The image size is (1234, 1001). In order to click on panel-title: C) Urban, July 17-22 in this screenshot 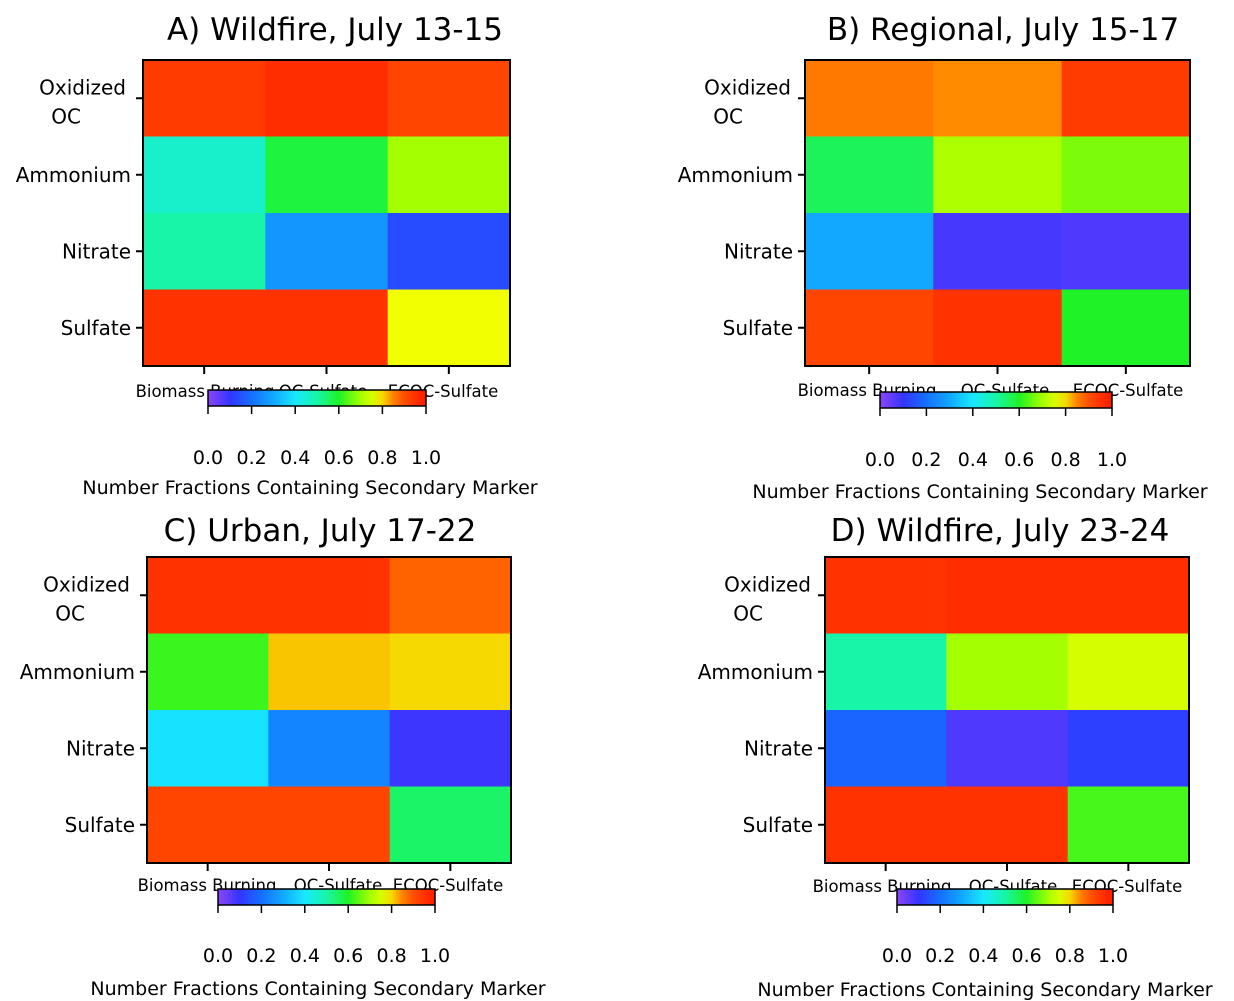, I will do `click(320, 531)`.